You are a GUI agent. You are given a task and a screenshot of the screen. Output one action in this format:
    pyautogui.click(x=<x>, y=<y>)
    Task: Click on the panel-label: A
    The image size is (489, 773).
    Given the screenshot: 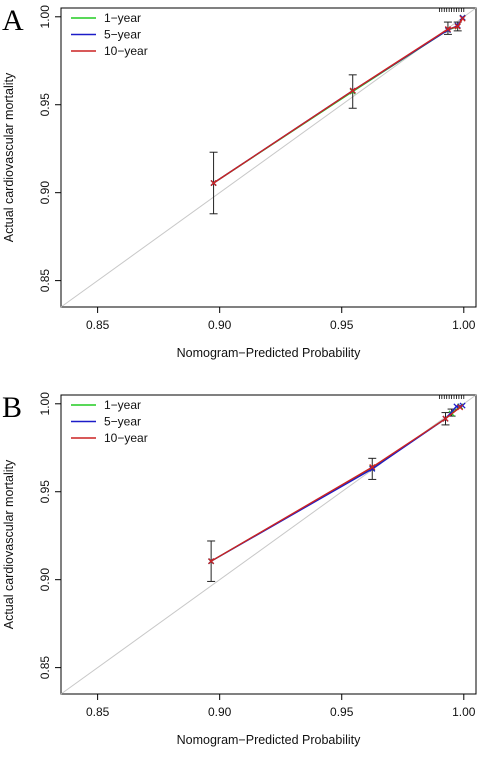 What is the action you would take?
    pyautogui.click(x=13, y=20)
    